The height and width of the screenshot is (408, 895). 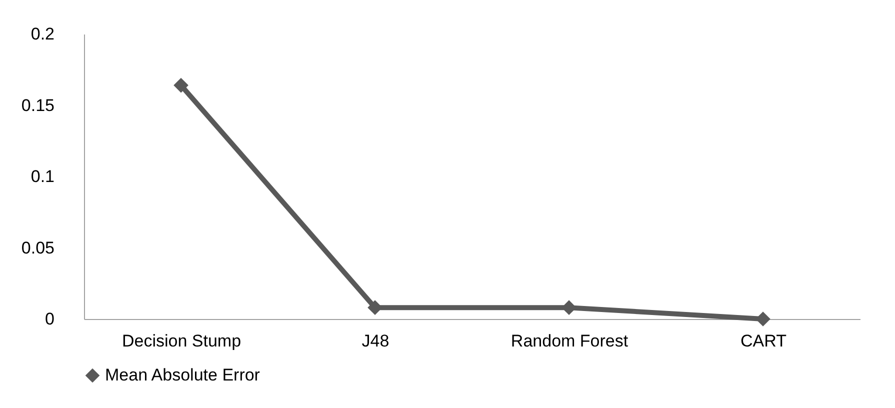 I want to click on x-tick-label: J48, so click(x=376, y=341).